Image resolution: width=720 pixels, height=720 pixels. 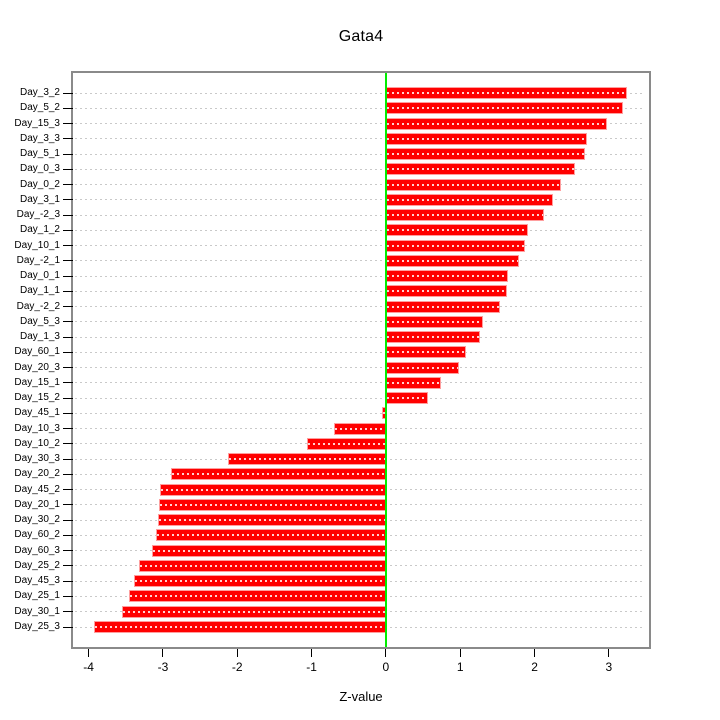 I want to click on y-tick-label: Day_60_3, so click(x=37, y=550).